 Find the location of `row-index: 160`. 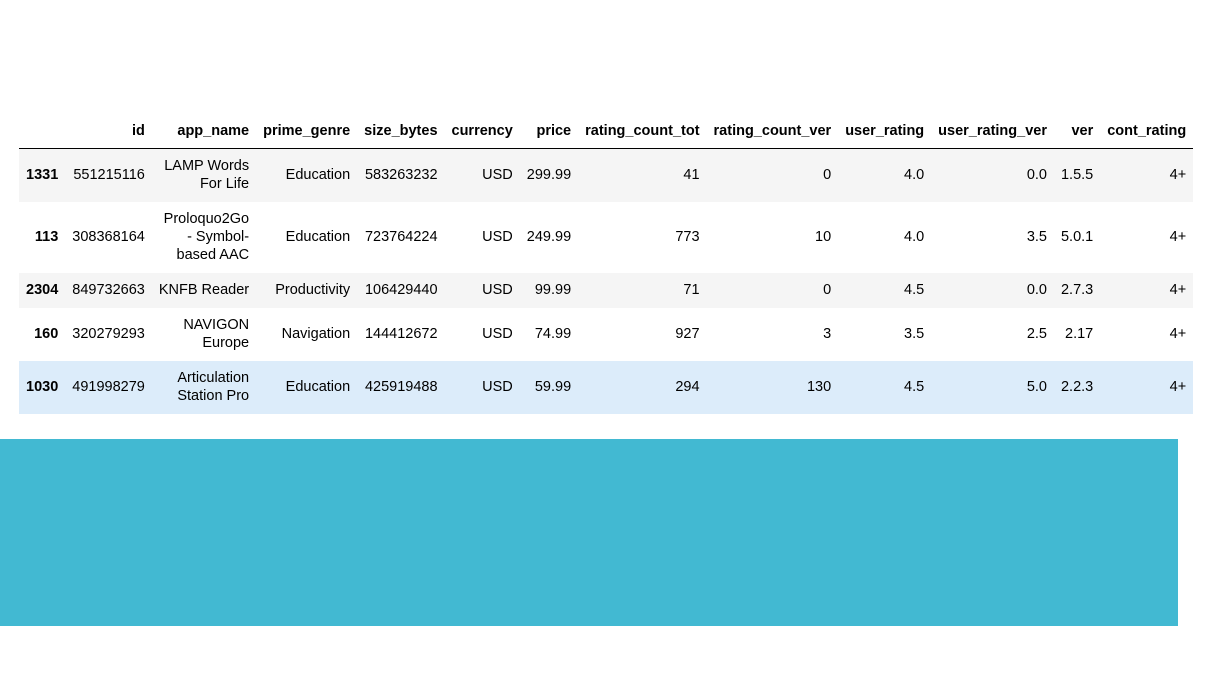

row-index: 160 is located at coordinates (46, 334).